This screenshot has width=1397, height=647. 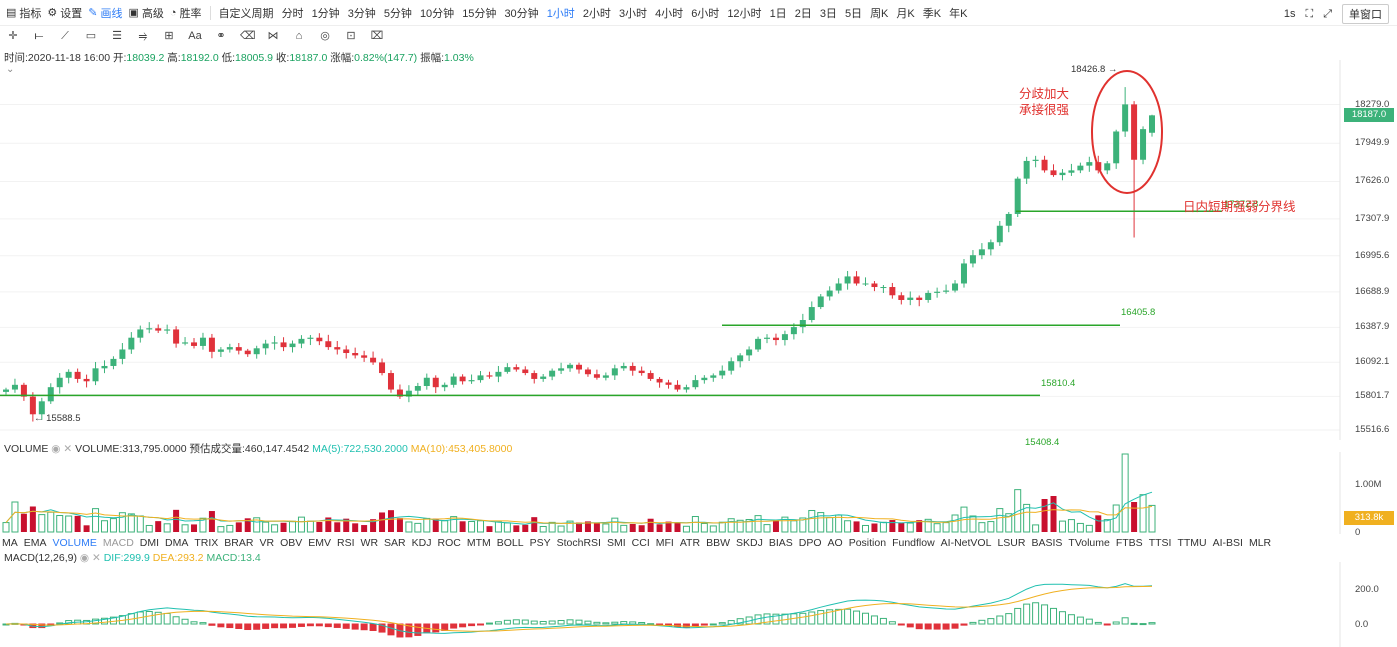 What do you see at coordinates (23, 13) in the screenshot?
I see `toolbar-item-indicators: ▤ 指标` at bounding box center [23, 13].